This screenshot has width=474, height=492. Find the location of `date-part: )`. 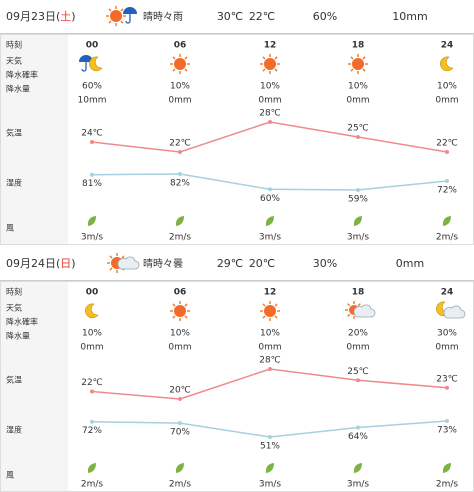

date-part: ) is located at coordinates (73, 16).